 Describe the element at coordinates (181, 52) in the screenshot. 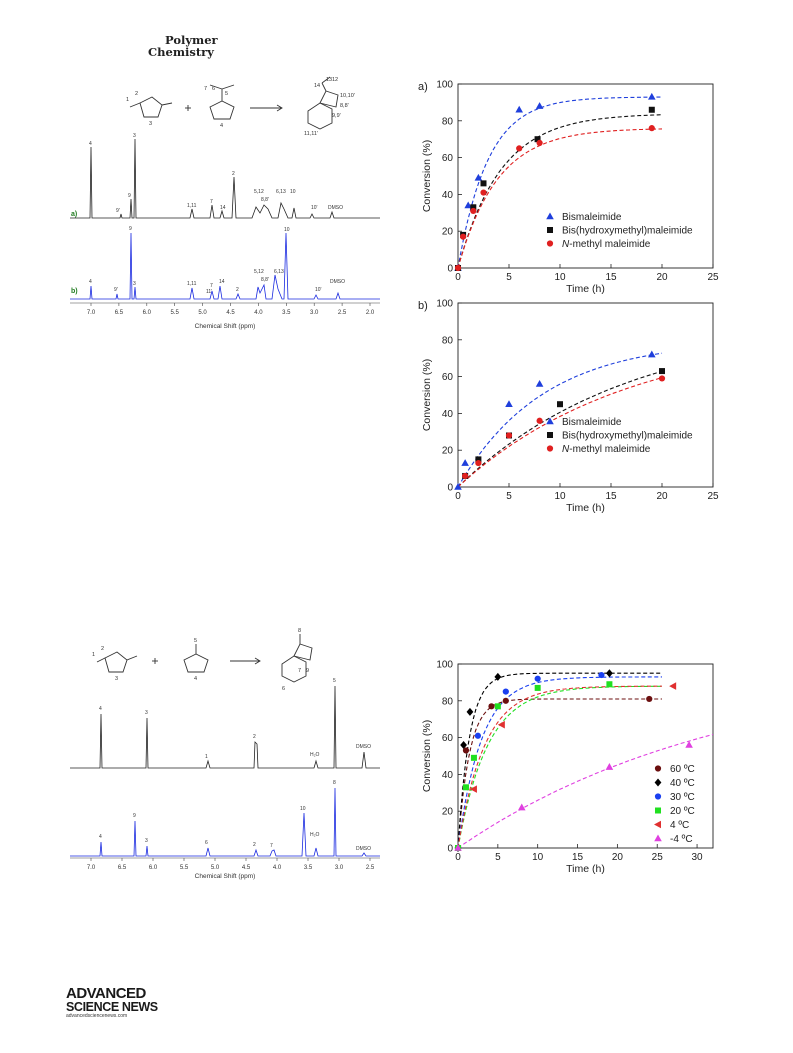

I see `journal-title-line2: Chemistry` at that location.